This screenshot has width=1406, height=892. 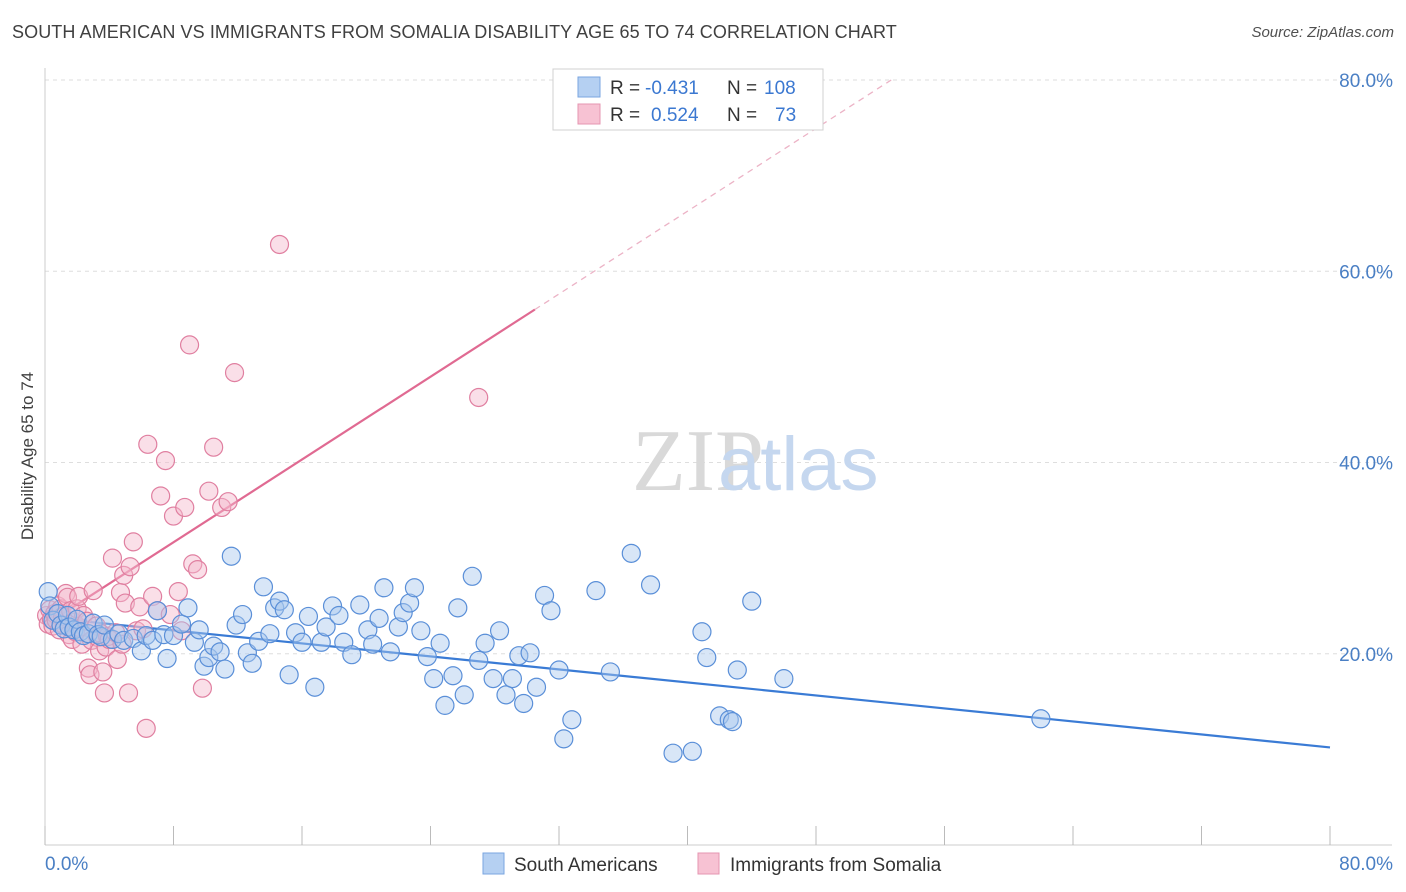 I want to click on bottom-legend-label-1: Immigrants from Somalia, so click(x=836, y=865).